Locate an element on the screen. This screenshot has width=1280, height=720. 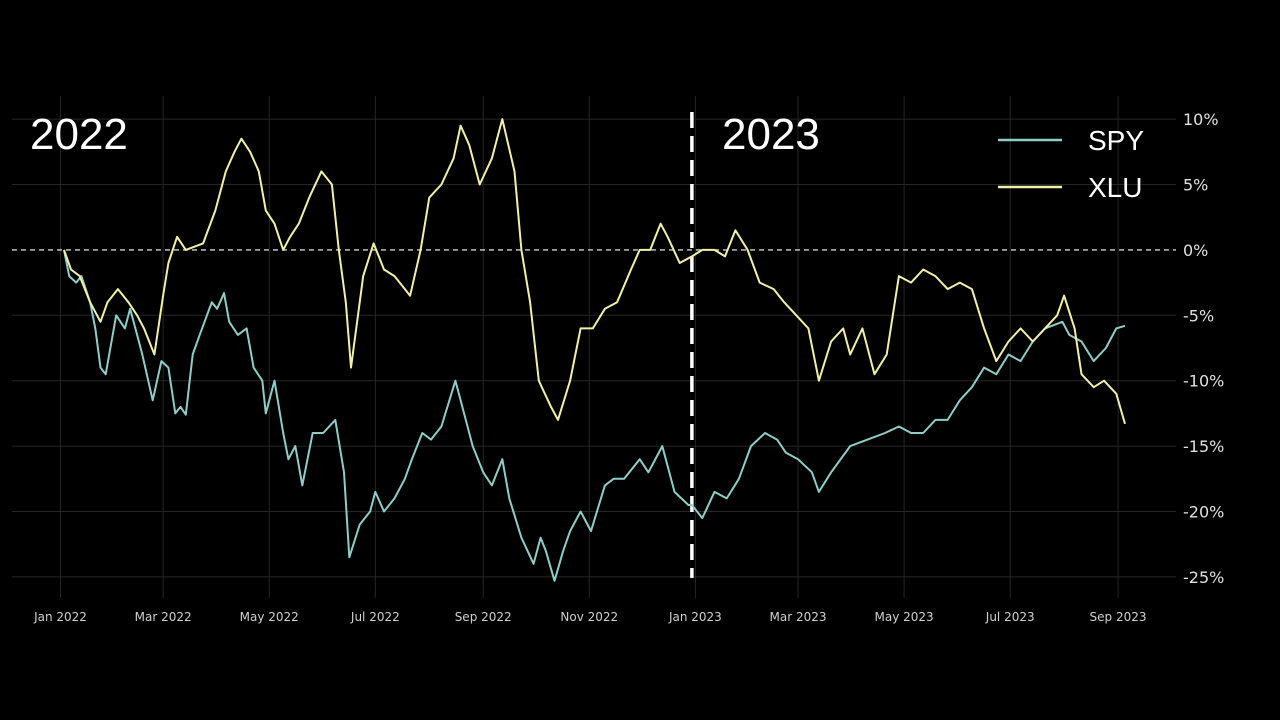
y-tick-label: -20% is located at coordinates (1203, 512).